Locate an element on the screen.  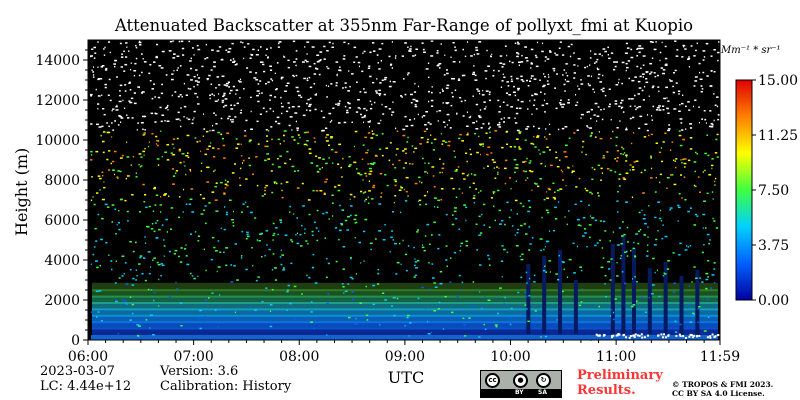
surface-speck is located at coordinates (623, 335).